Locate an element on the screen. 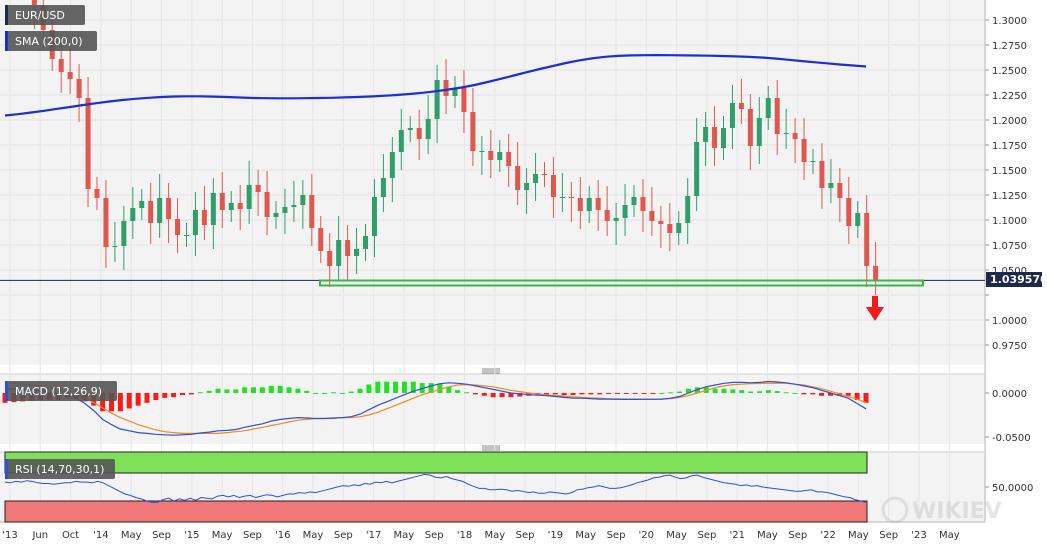  sma-badge: SMA (200,0) is located at coordinates (51, 41).